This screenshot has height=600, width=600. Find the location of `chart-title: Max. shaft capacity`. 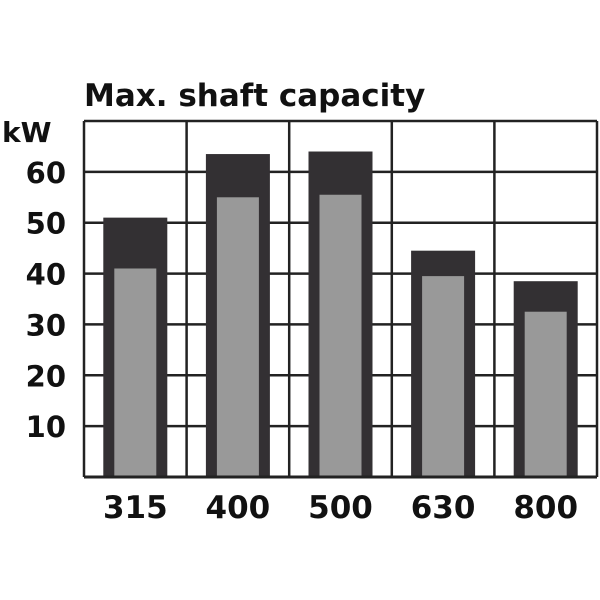

chart-title: Max. shaft capacity is located at coordinates (254, 96).